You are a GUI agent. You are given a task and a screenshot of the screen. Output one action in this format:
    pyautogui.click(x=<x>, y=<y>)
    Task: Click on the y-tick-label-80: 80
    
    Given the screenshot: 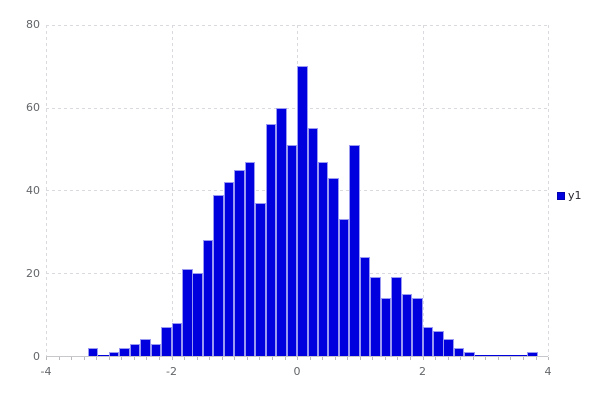 What is the action you would take?
    pyautogui.click(x=33, y=25)
    